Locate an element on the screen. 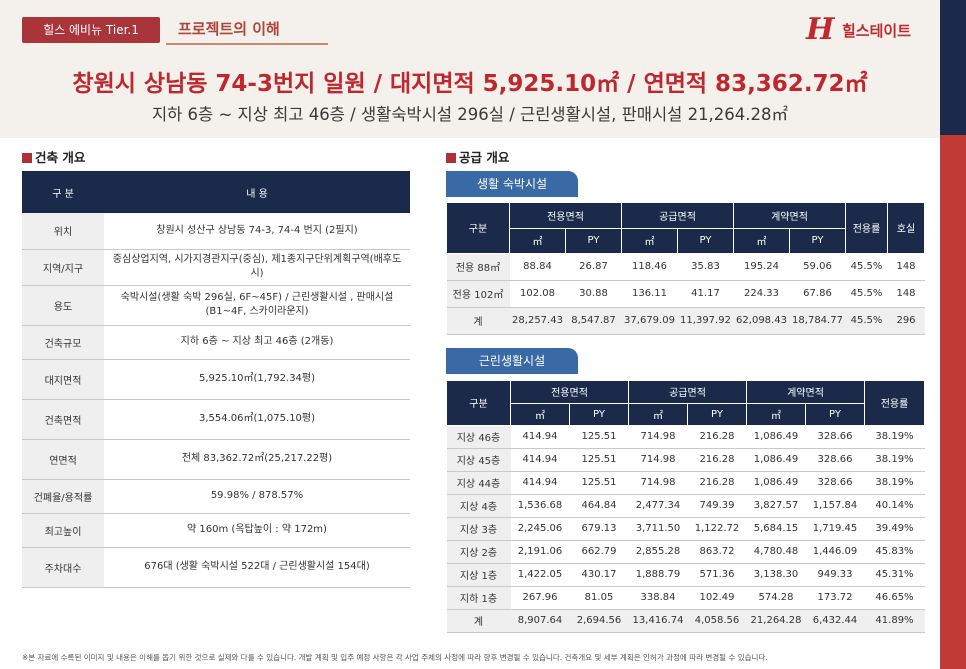 The image size is (966, 669). supply-title: 공급 개요 is located at coordinates (477, 156).